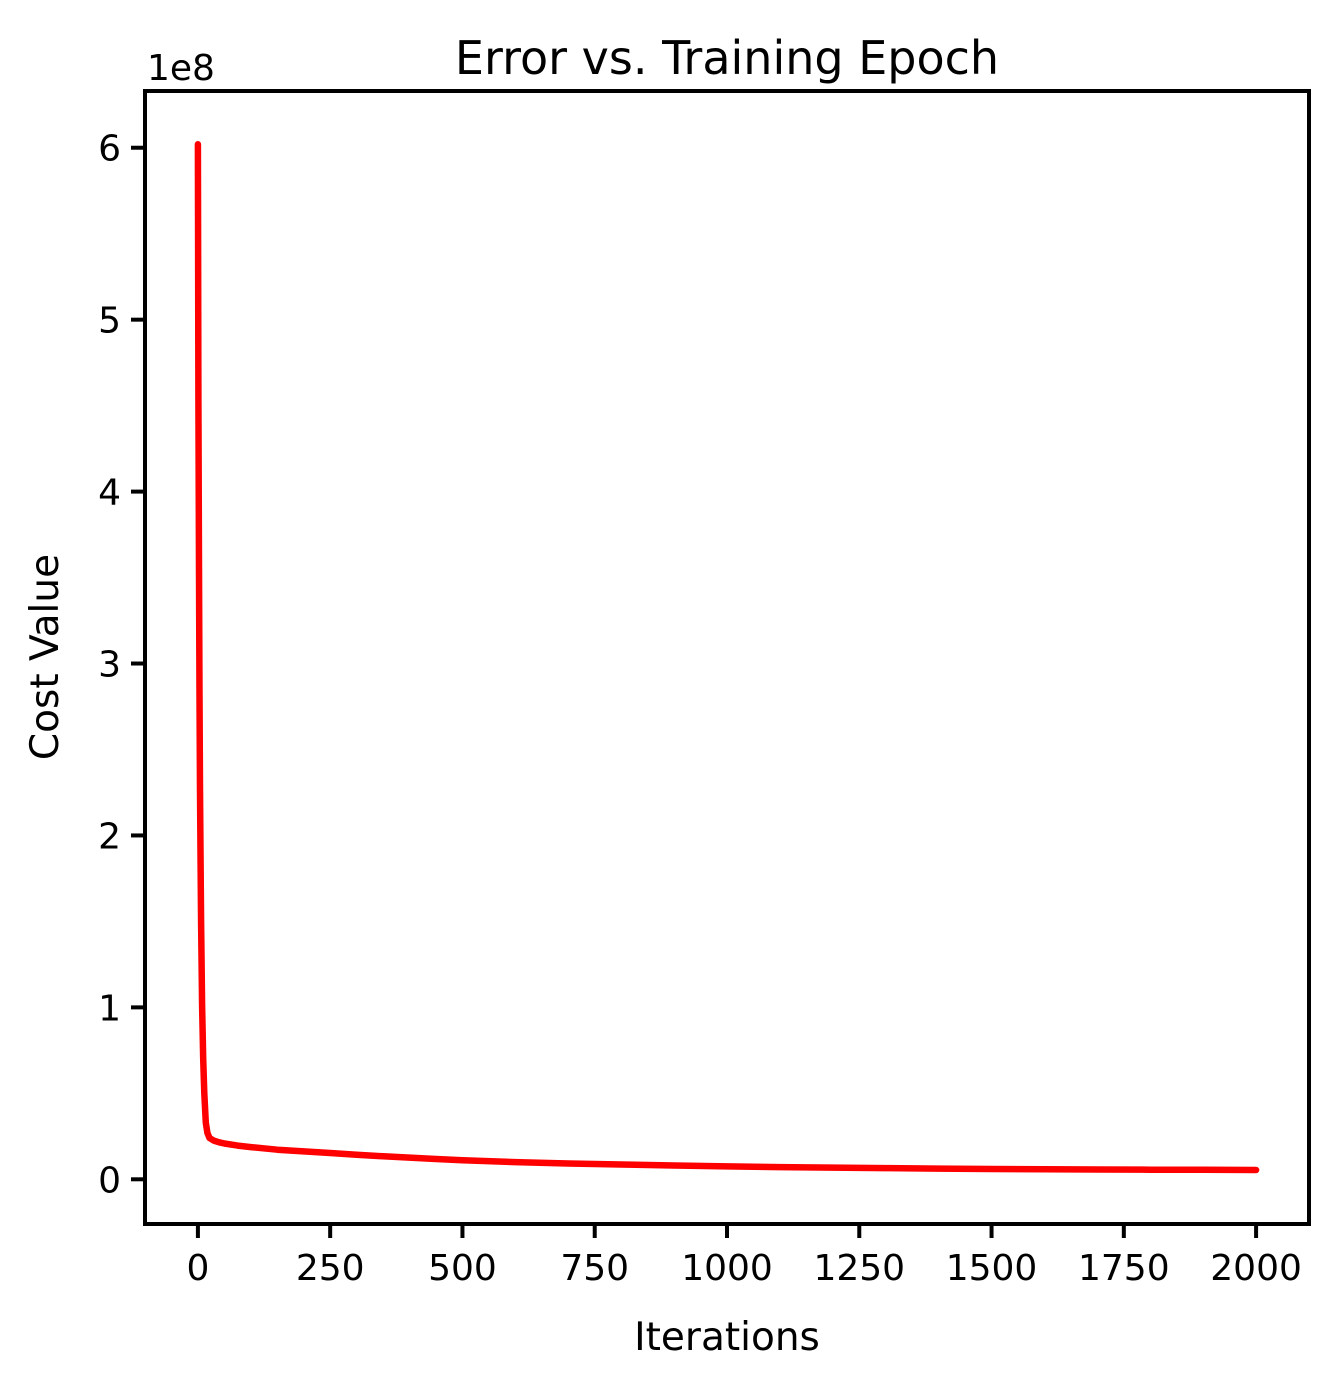 The height and width of the screenshot is (1385, 1337). What do you see at coordinates (109, 836) in the screenshot?
I see `y-tick-label: 2` at bounding box center [109, 836].